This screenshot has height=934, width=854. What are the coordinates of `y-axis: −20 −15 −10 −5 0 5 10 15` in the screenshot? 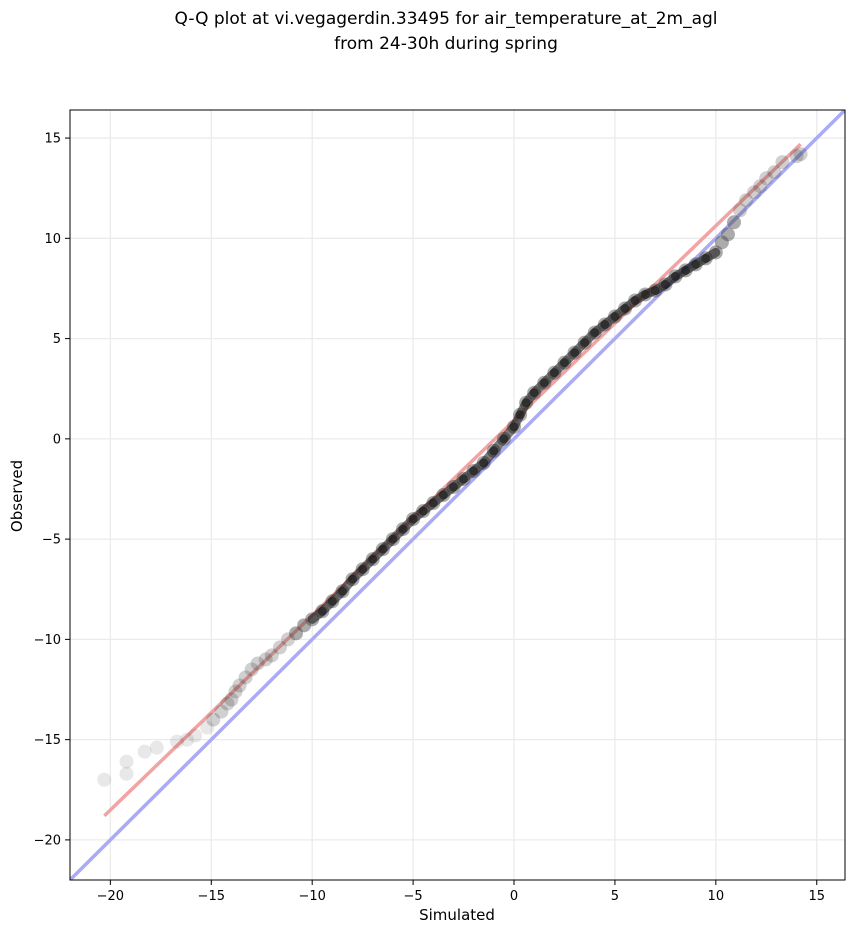 It's located at (52, 490).